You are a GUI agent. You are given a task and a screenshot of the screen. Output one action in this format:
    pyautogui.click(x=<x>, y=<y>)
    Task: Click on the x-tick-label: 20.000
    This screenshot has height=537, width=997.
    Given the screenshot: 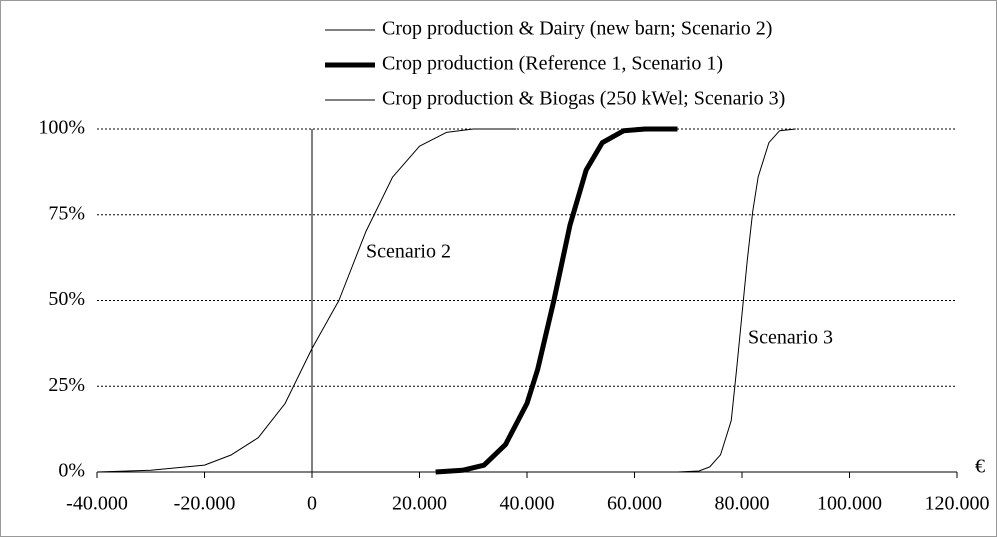 What is the action you would take?
    pyautogui.click(x=419, y=504)
    